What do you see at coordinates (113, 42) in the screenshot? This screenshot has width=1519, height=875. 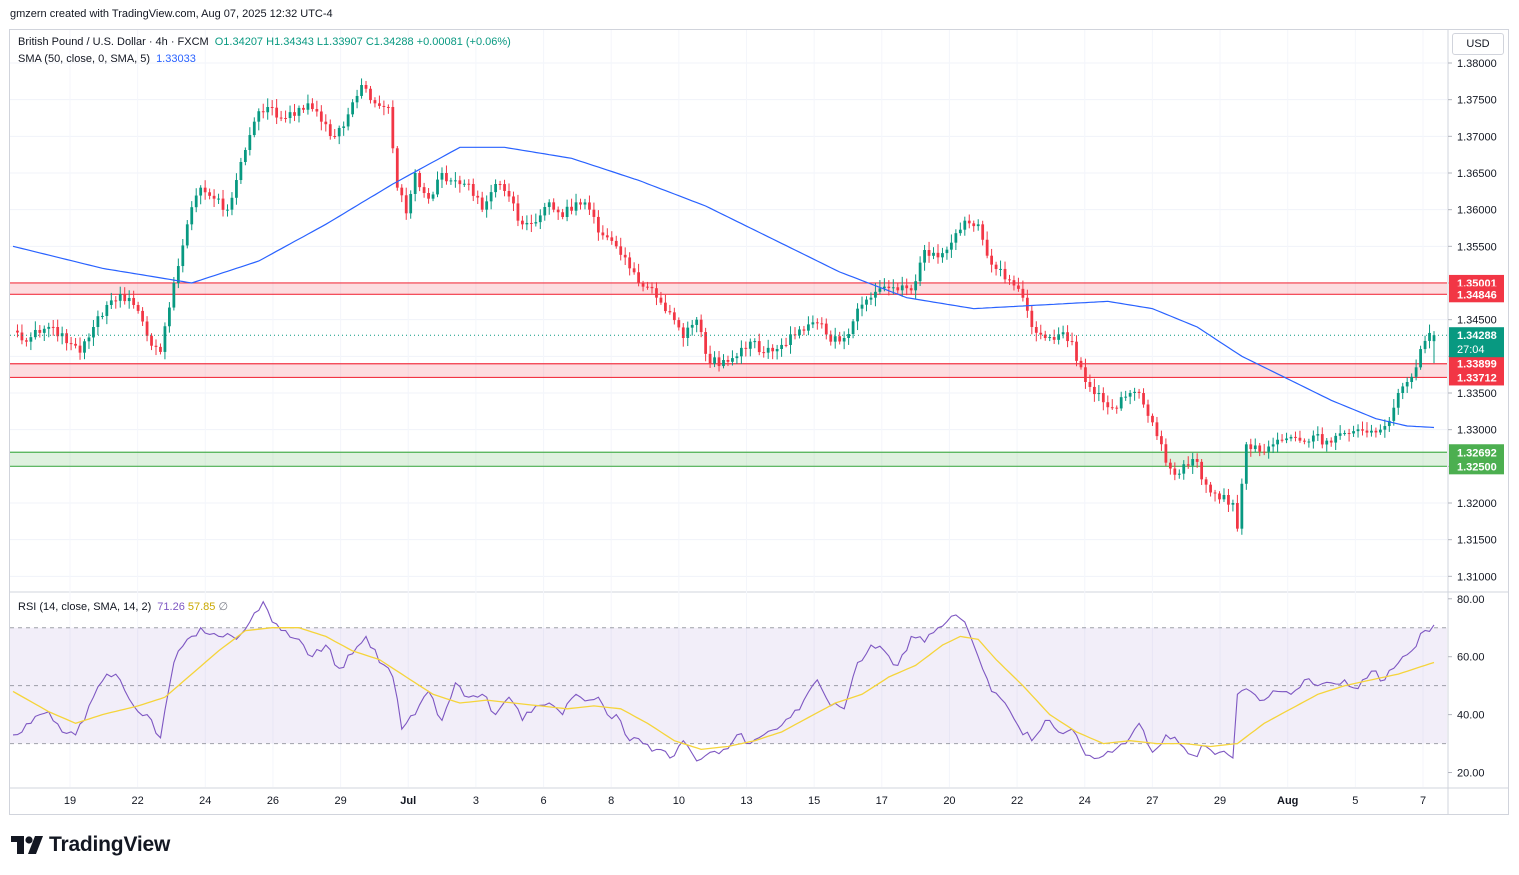 I see `symbol-name: British Pound / U.S. Dollar · 4h · FXCM` at bounding box center [113, 42].